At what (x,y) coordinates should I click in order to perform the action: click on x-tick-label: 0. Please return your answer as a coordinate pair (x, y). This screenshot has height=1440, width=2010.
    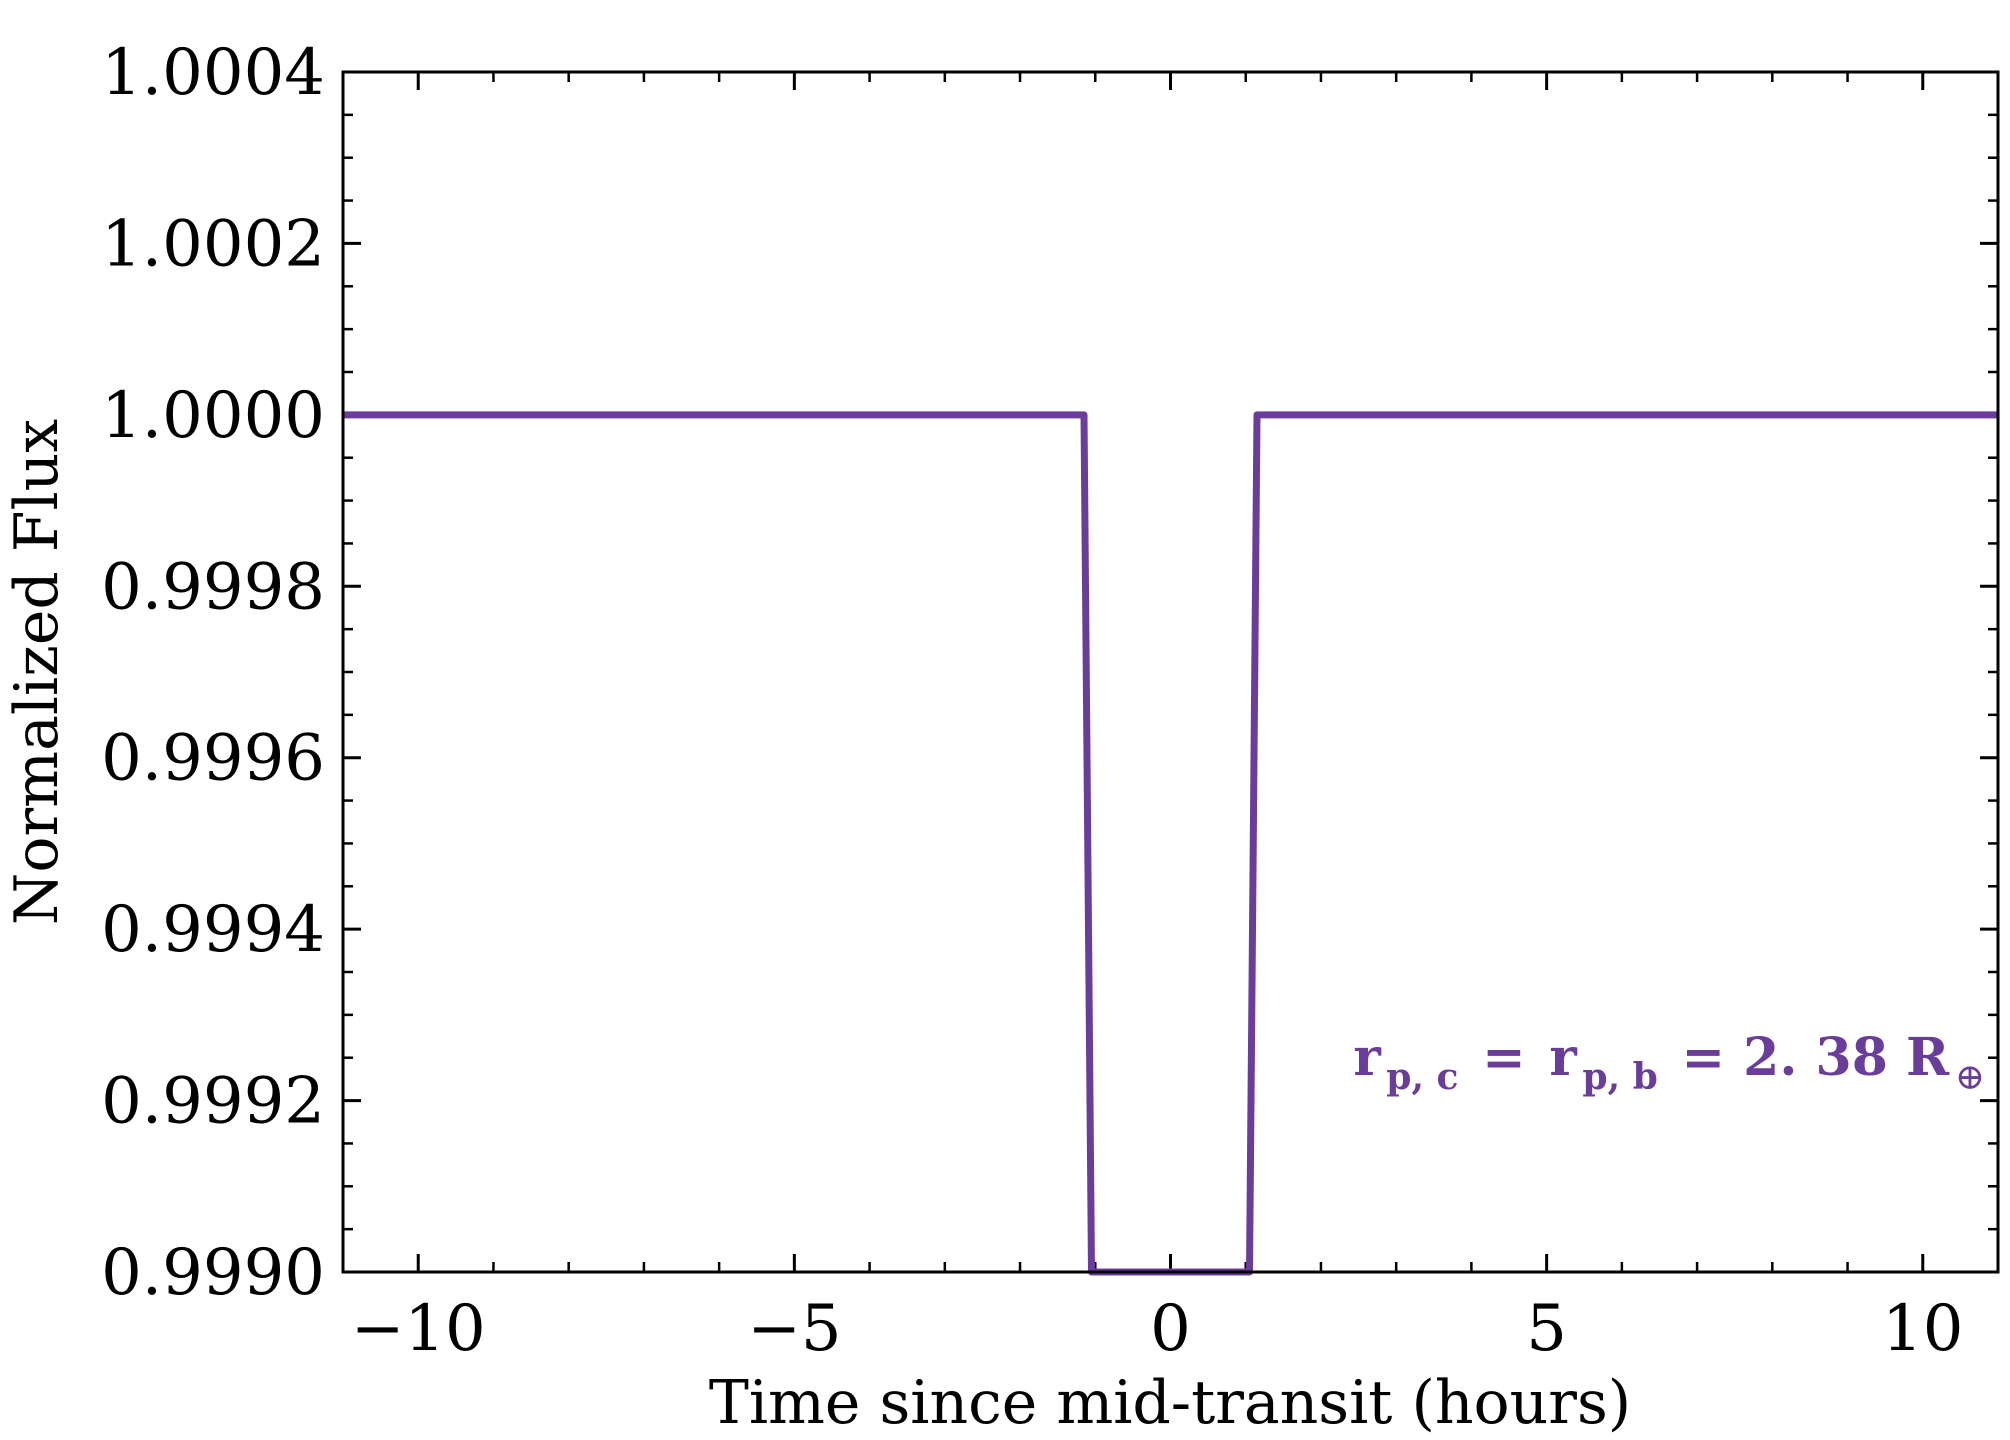
    Looking at the image, I should click on (1170, 1329).